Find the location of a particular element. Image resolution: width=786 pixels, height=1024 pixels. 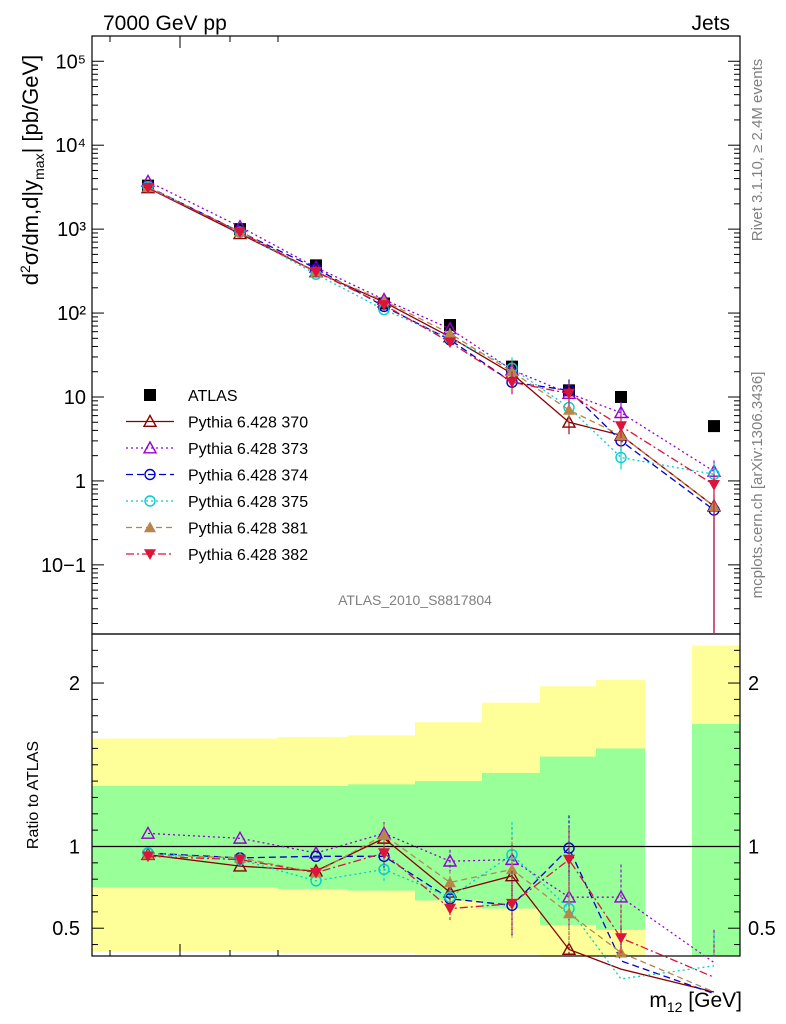

ratio-y-tick-label-right: 1 is located at coordinates (753, 847).